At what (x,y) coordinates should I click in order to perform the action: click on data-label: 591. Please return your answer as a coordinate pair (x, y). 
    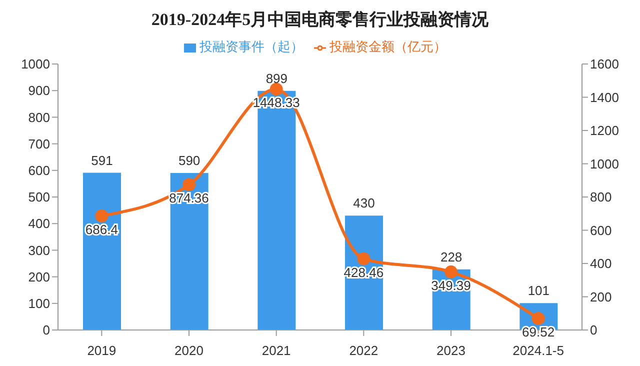
    Looking at the image, I should click on (102, 160).